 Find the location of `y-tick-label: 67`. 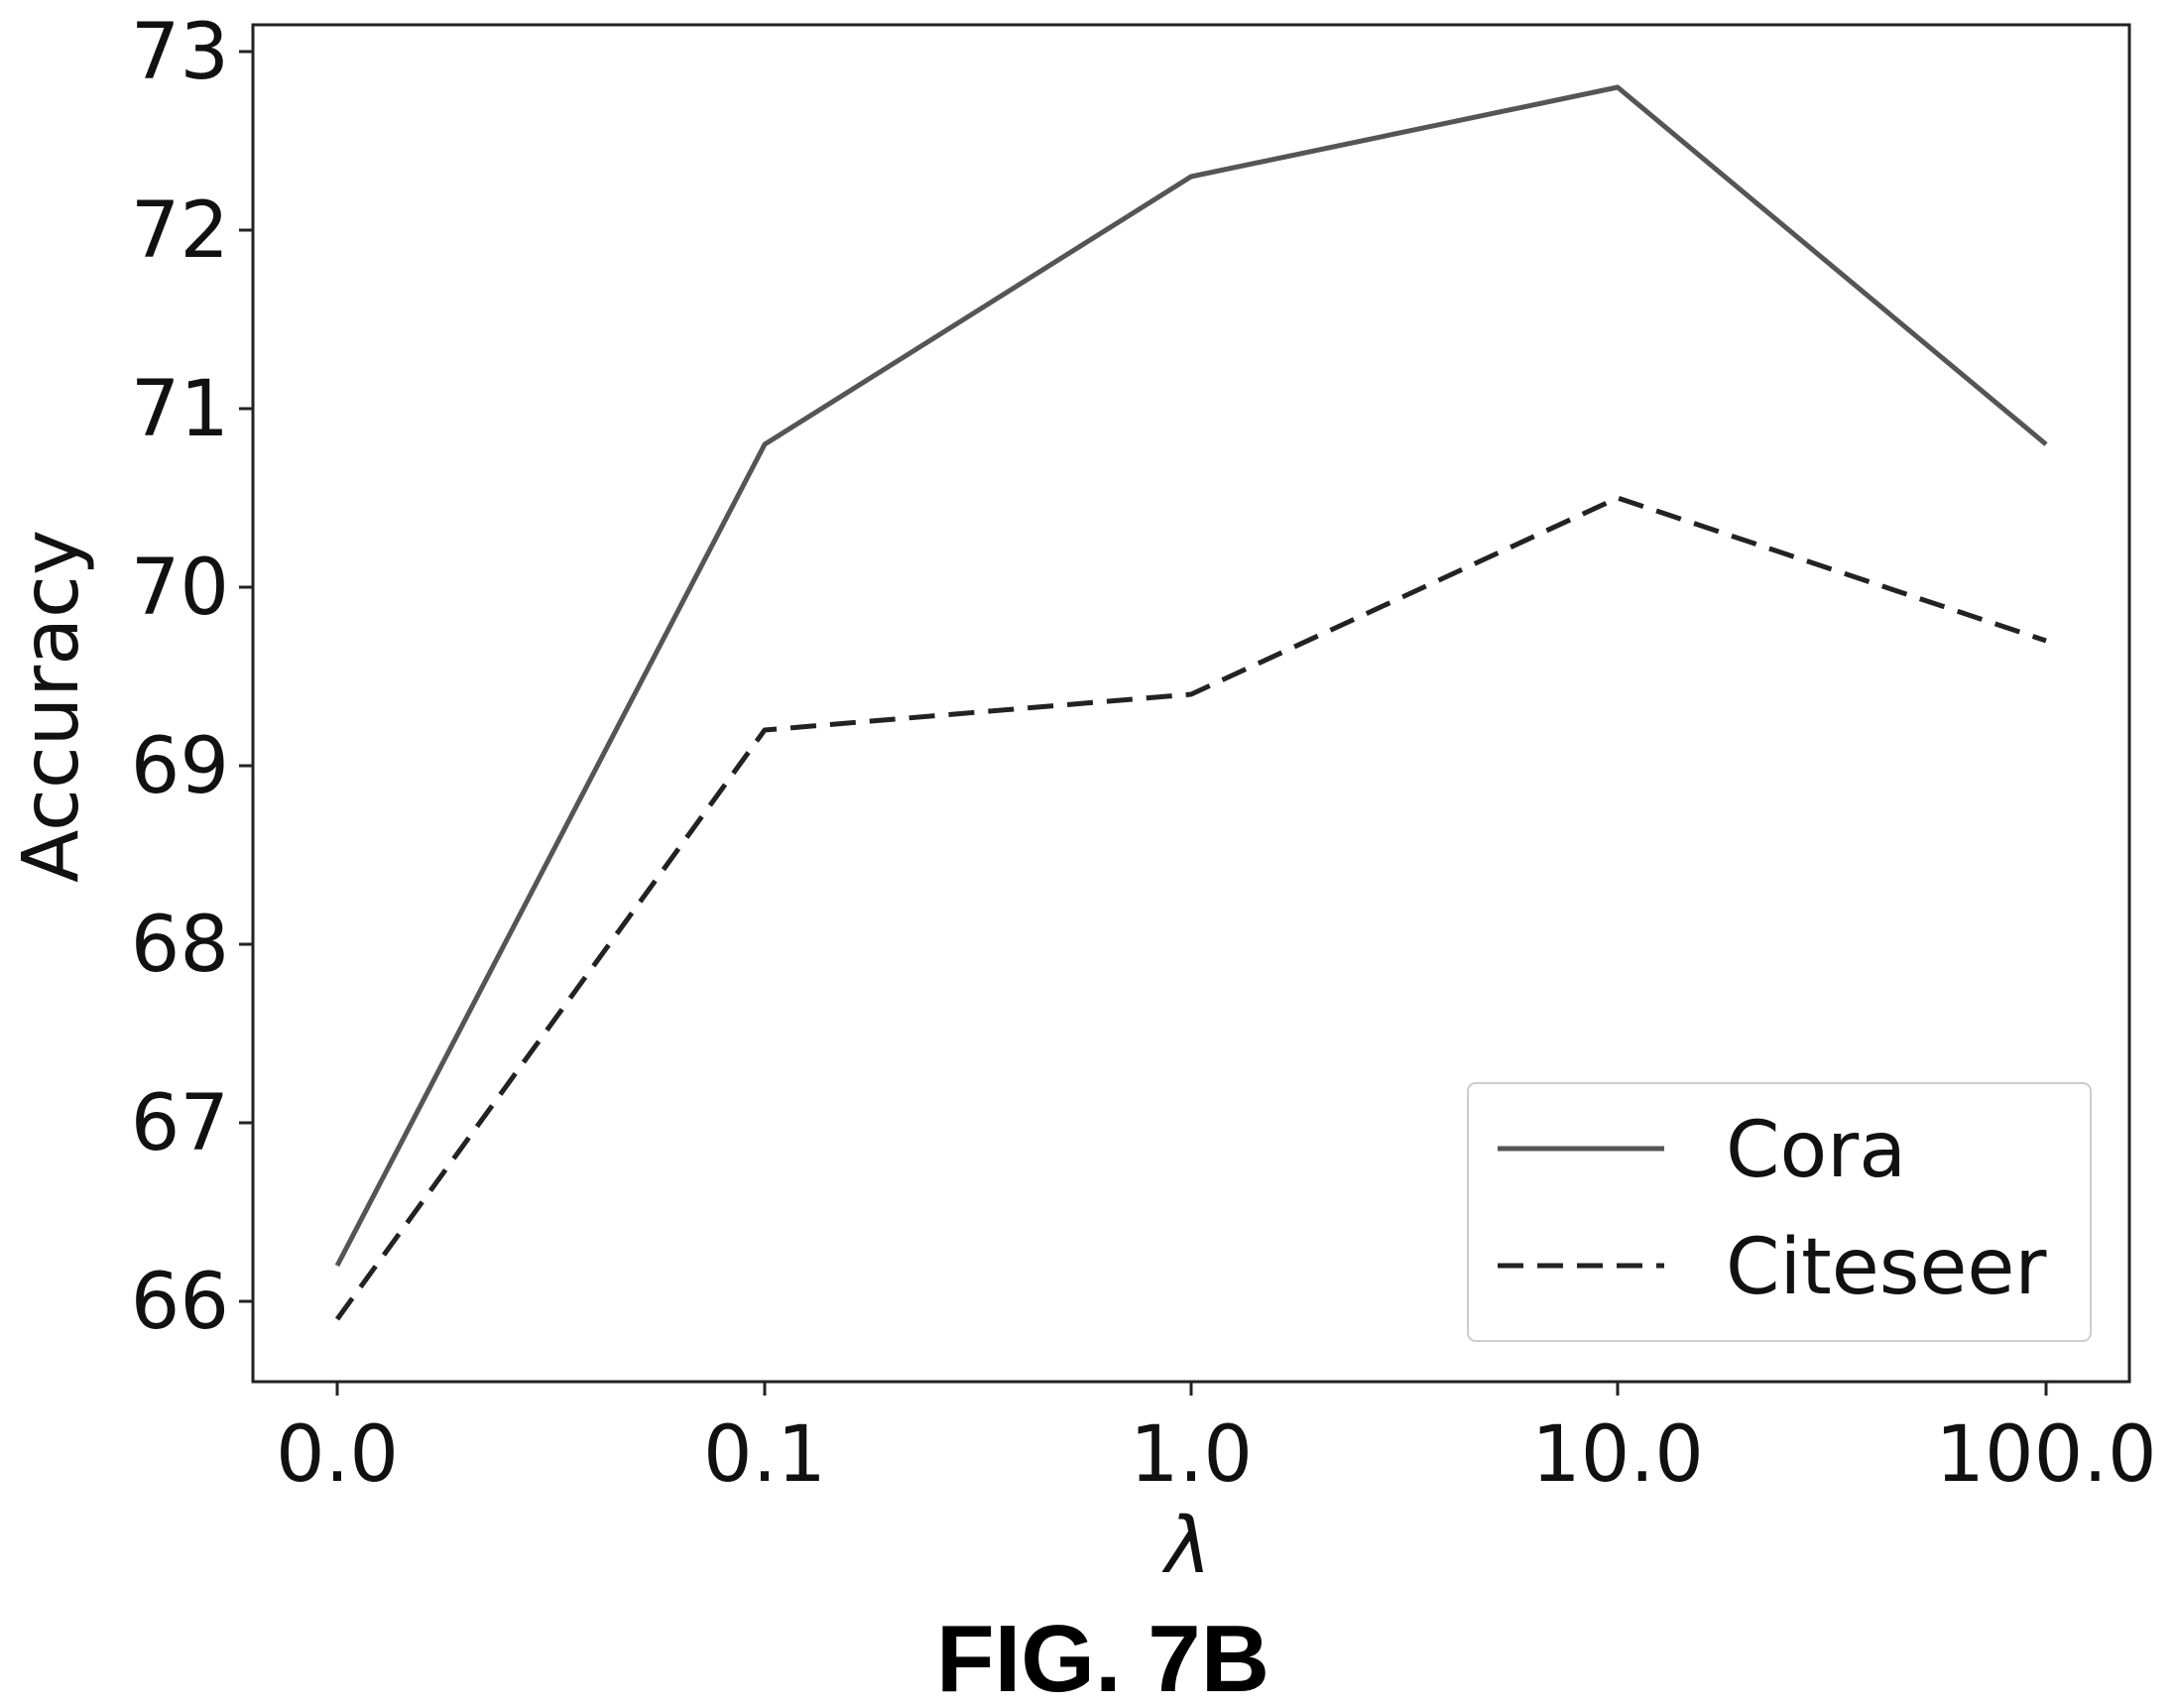

y-tick-label: 67 is located at coordinates (180, 1123).